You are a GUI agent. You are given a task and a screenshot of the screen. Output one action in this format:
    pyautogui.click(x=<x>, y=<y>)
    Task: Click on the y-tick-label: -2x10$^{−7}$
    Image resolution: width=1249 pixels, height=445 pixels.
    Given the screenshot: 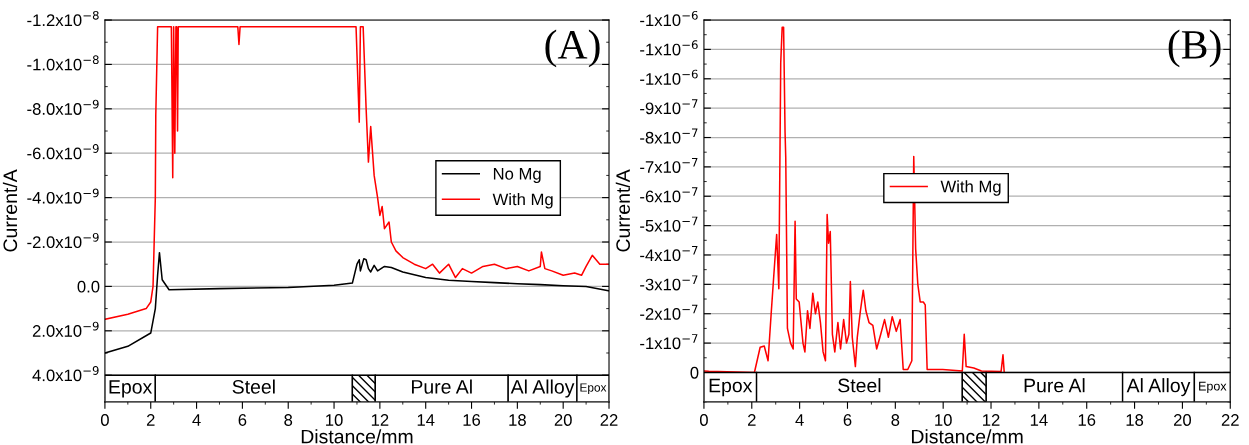 What is the action you would take?
    pyautogui.click(x=669, y=312)
    